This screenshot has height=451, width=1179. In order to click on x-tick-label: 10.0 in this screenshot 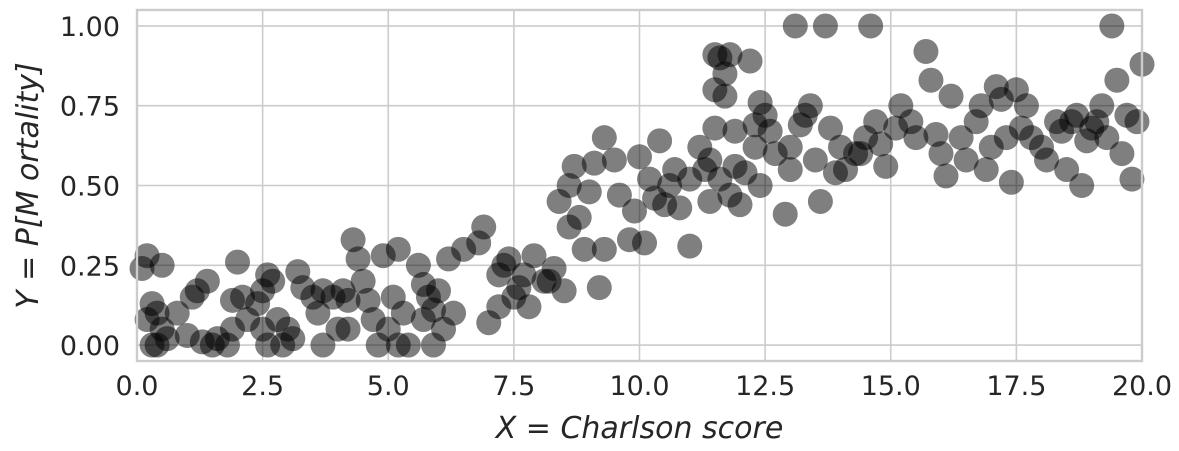, I will do `click(639, 386)`.